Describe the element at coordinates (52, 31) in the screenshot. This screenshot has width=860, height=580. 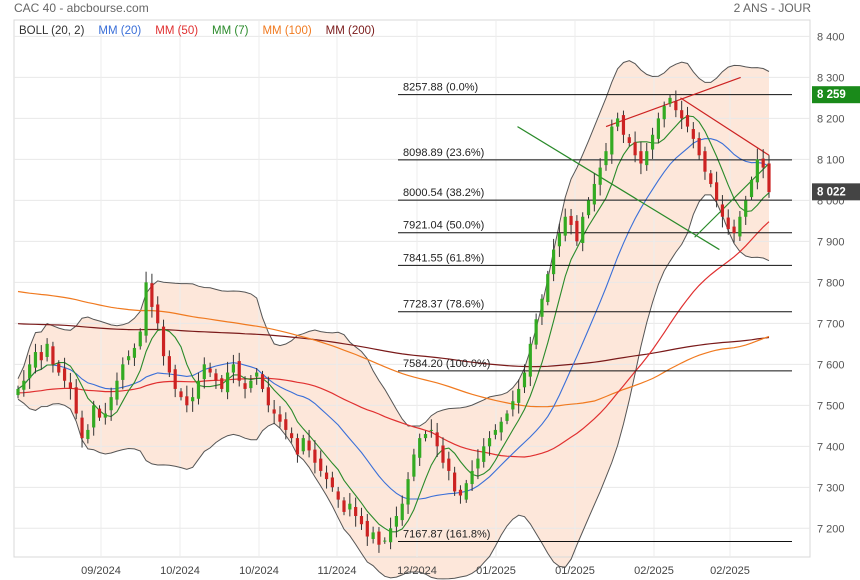
I see `legend-item: BOLL (20, 2)` at that location.